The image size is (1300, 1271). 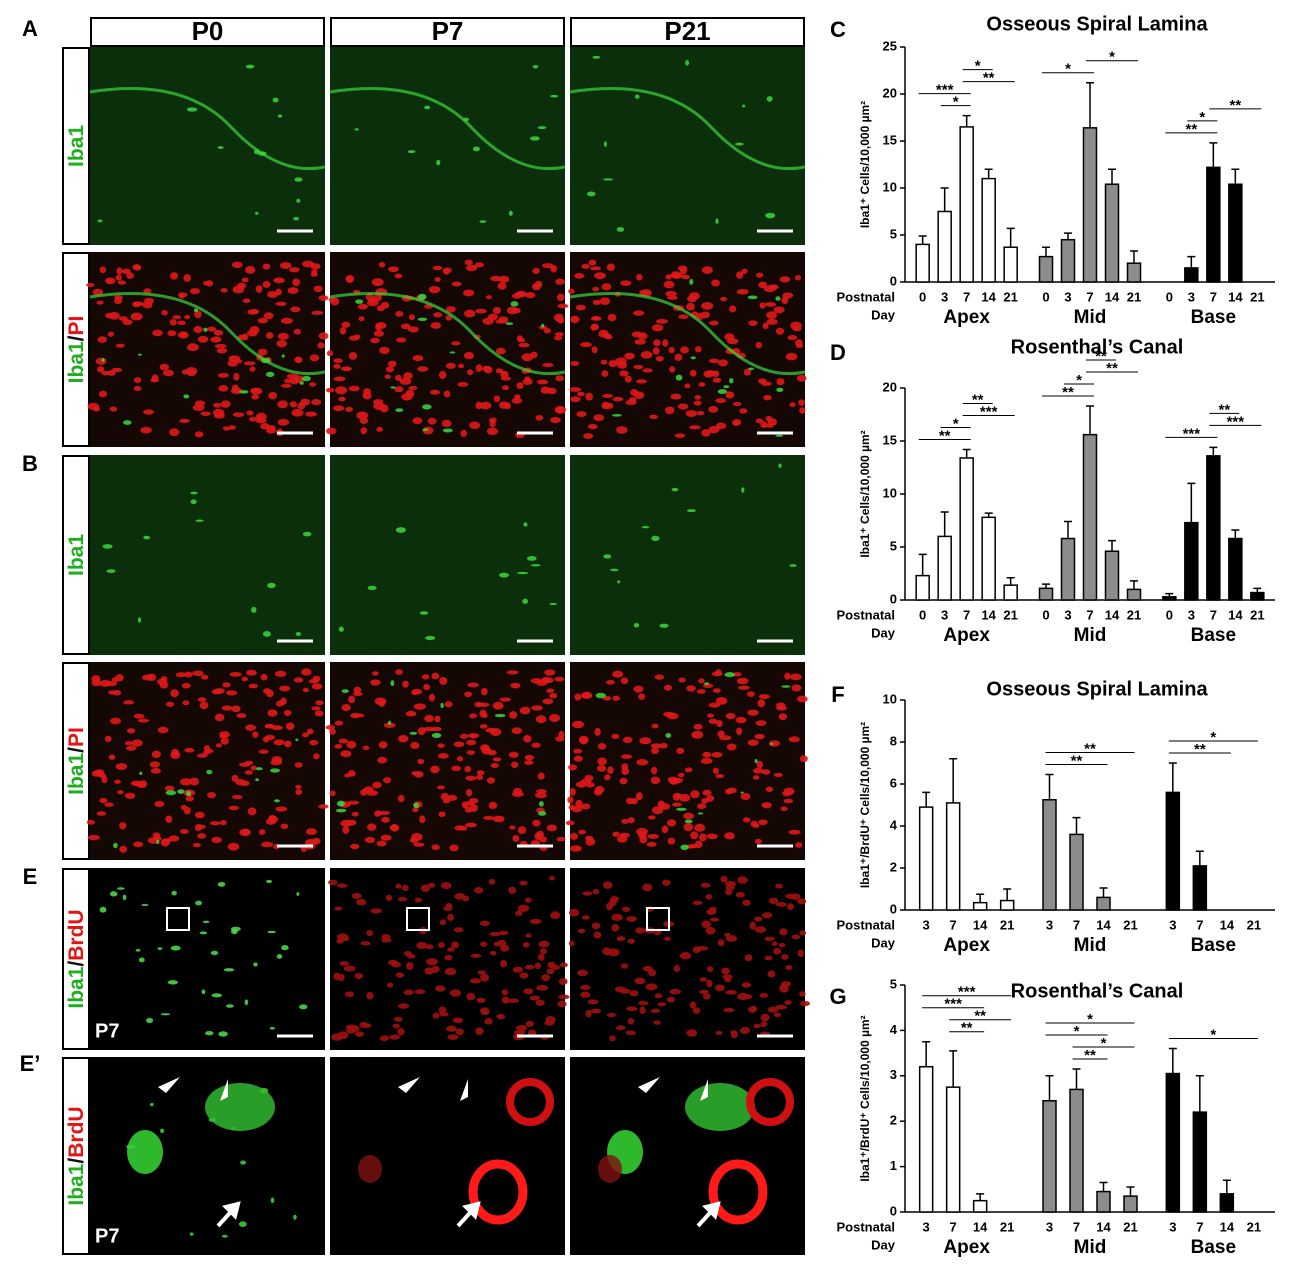 What do you see at coordinates (1213, 296) in the screenshot?
I see `x-tick-label: 7` at bounding box center [1213, 296].